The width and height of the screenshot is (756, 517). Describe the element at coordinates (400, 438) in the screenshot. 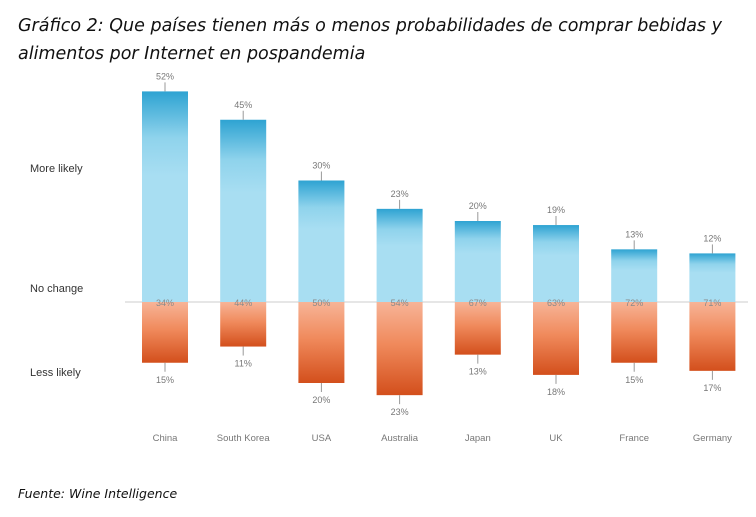

I see `category-label-australia: Australia` at that location.